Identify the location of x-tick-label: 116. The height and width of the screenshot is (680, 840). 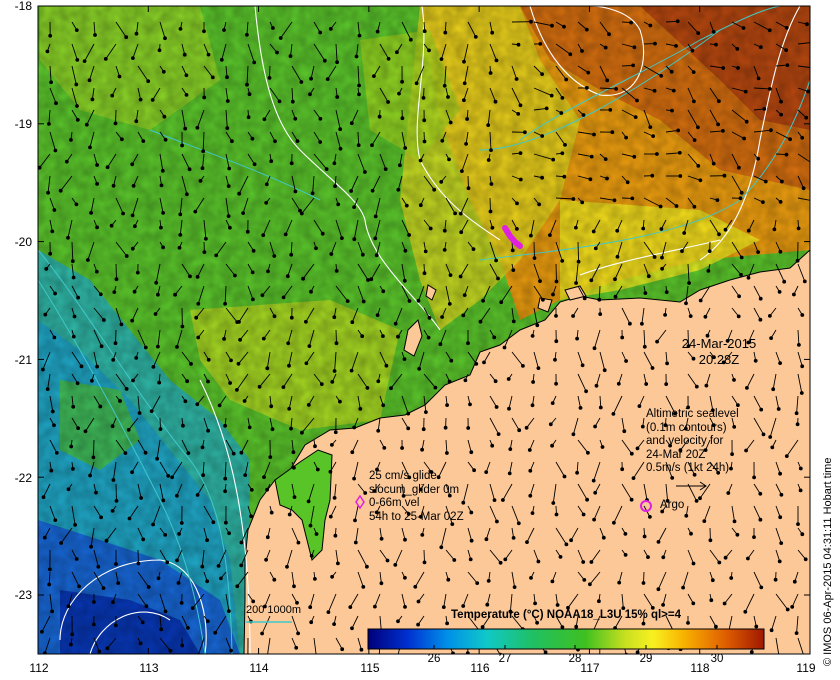
(480, 668).